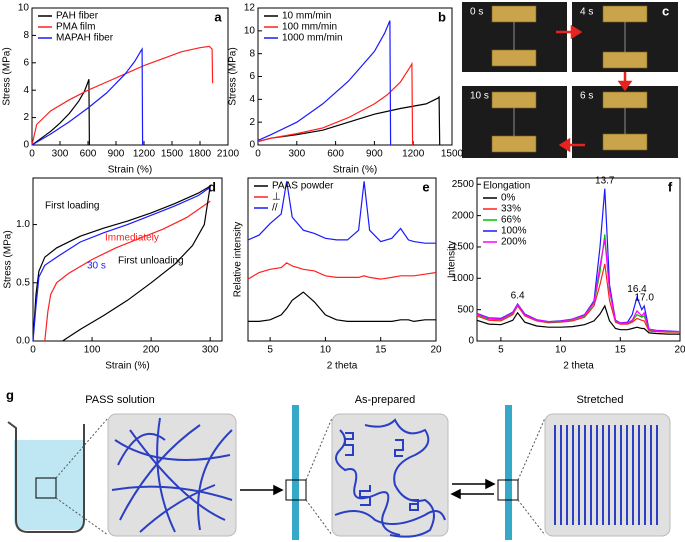 The height and width of the screenshot is (542, 685). Describe the element at coordinates (309, 27) in the screenshot. I see `legend-label: 100 mm/min` at that location.